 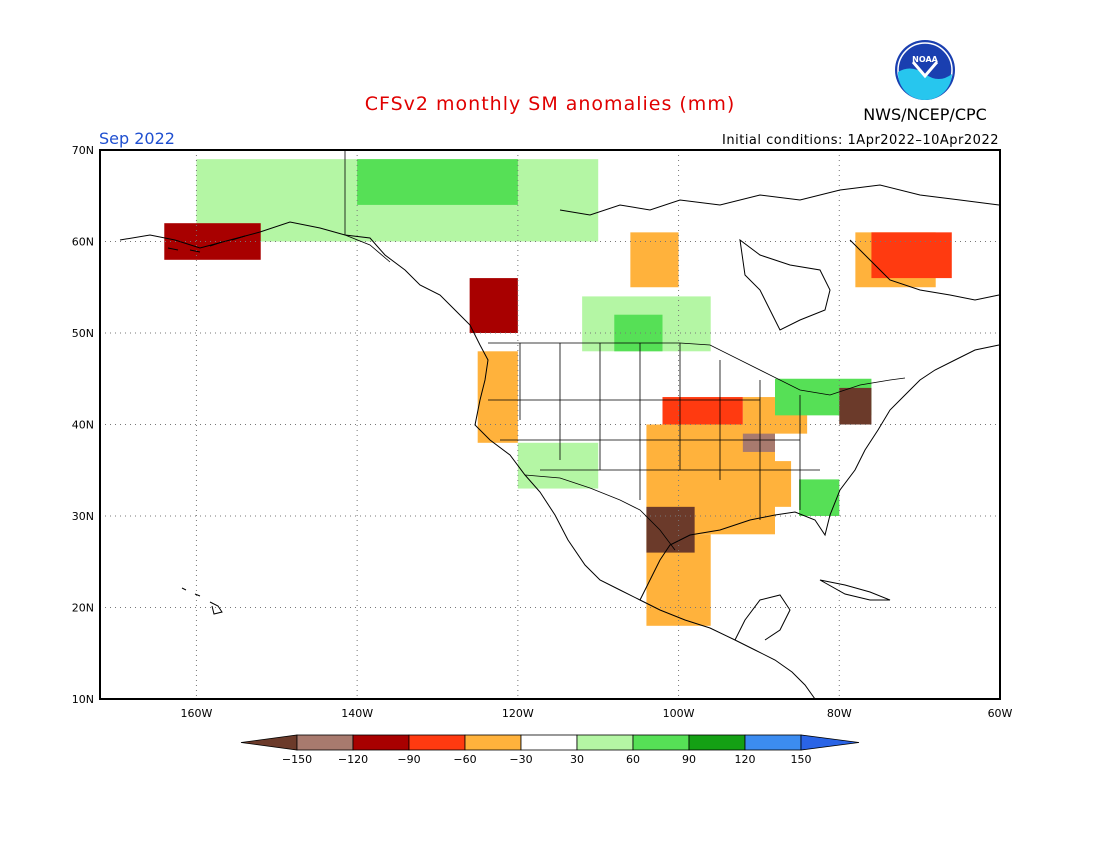 What do you see at coordinates (206, 244) in the screenshot?
I see `aleutian-coastline` at bounding box center [206, 244].